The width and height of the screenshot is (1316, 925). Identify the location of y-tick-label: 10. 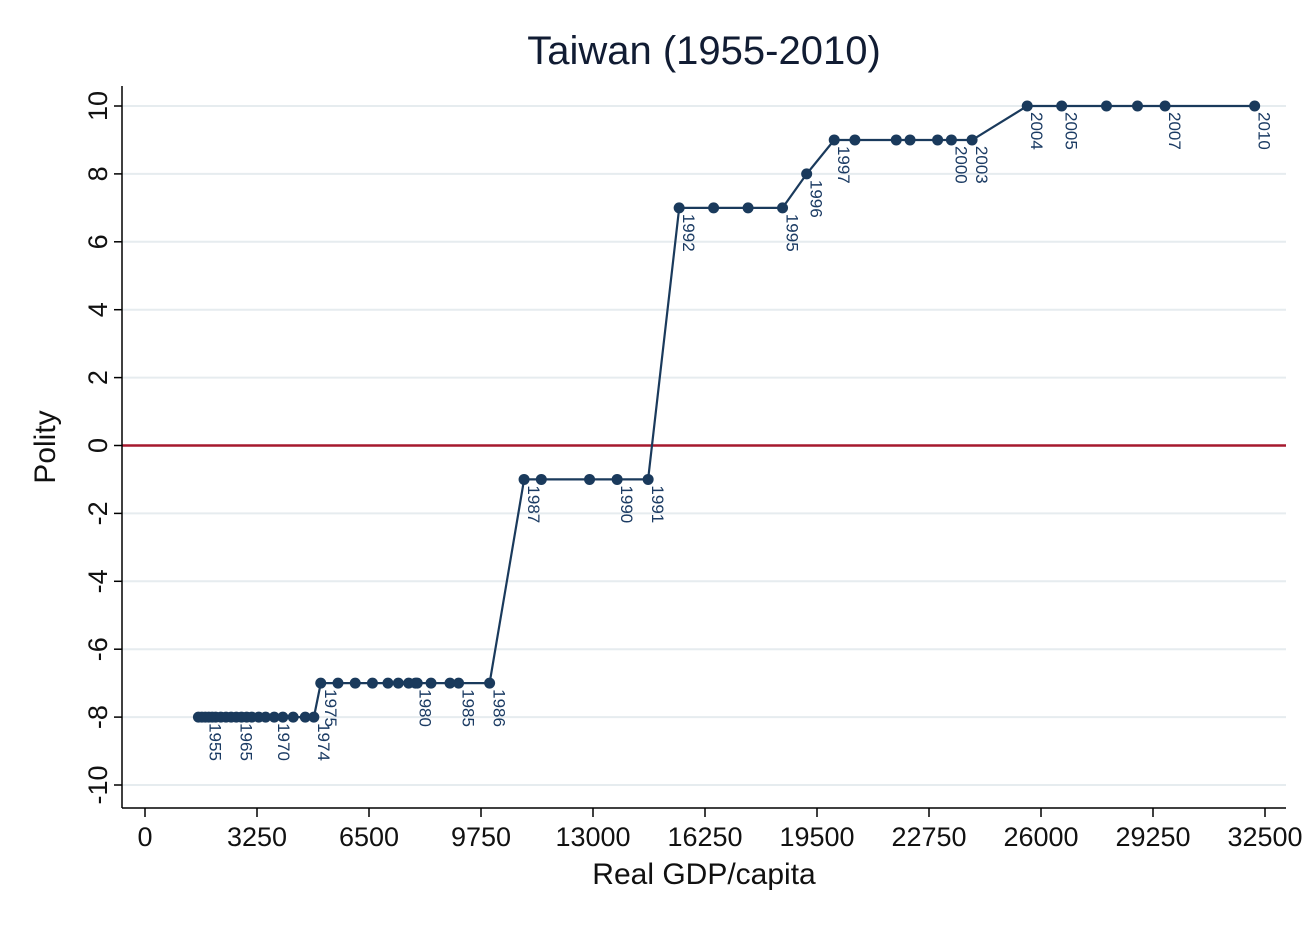
(98, 106).